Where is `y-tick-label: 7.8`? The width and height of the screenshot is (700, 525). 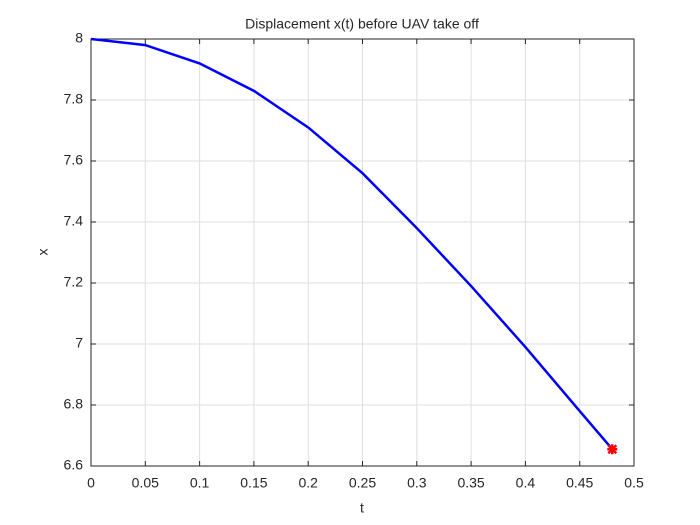 y-tick-label: 7.8 is located at coordinates (74, 99).